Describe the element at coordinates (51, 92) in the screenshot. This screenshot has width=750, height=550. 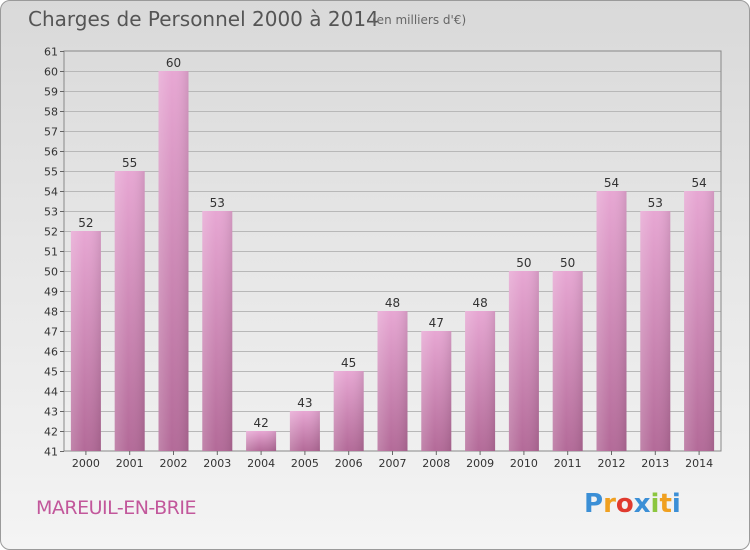
I see `y-tick-label: 59` at that location.